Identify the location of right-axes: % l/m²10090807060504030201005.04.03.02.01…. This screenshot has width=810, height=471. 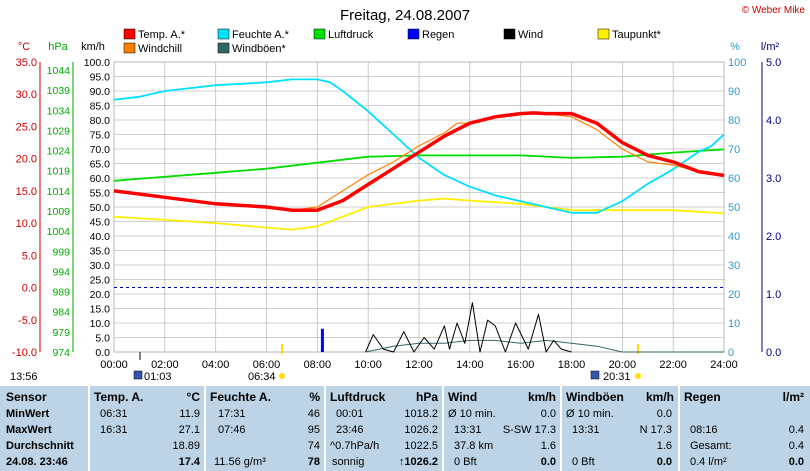
(754, 200).